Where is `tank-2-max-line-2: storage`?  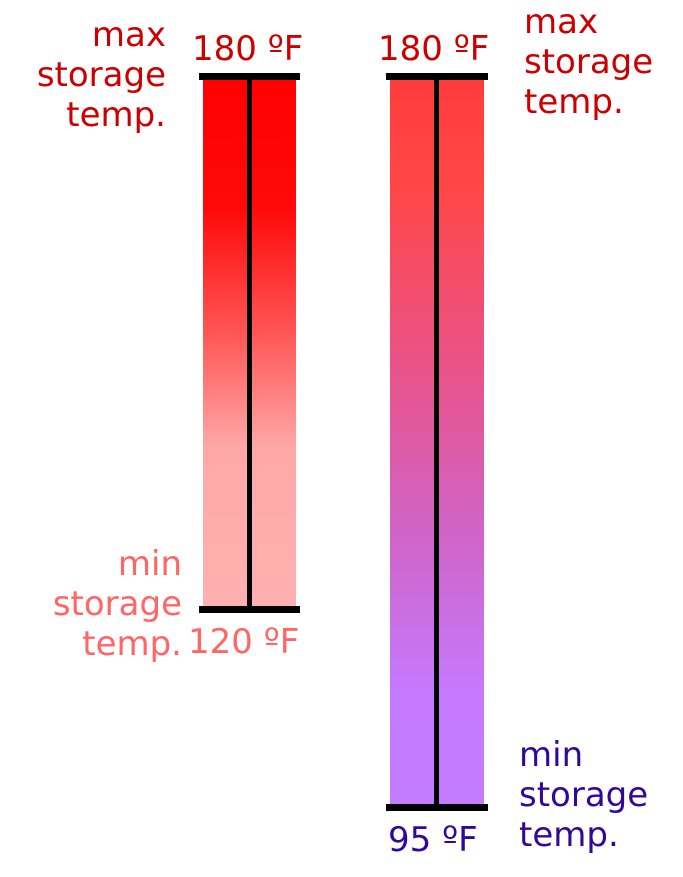 tank-2-max-line-2: storage is located at coordinates (589, 62).